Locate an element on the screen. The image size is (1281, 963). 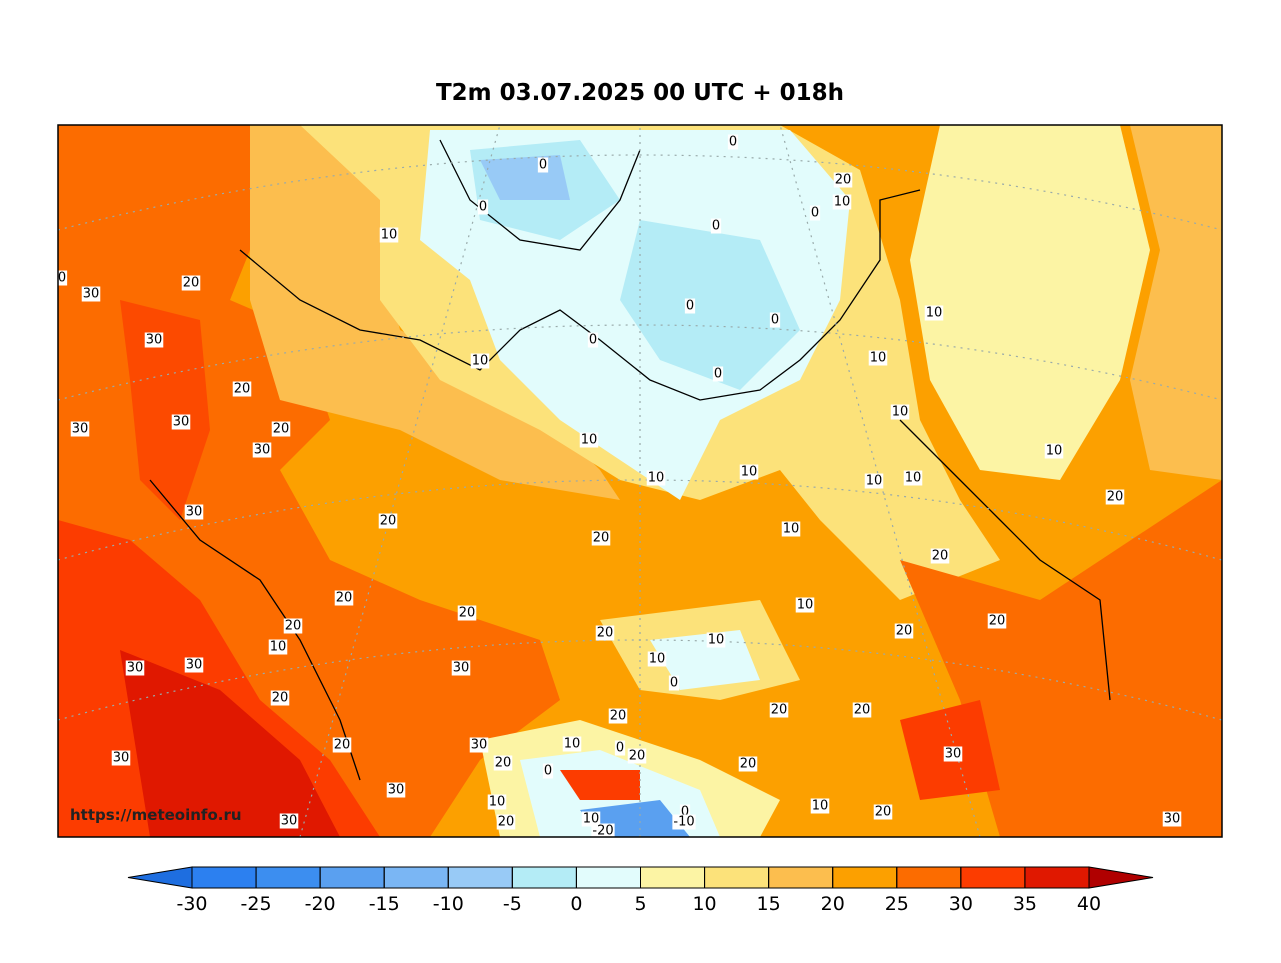
colorbar-tick-label: 5 is located at coordinates (640, 904).